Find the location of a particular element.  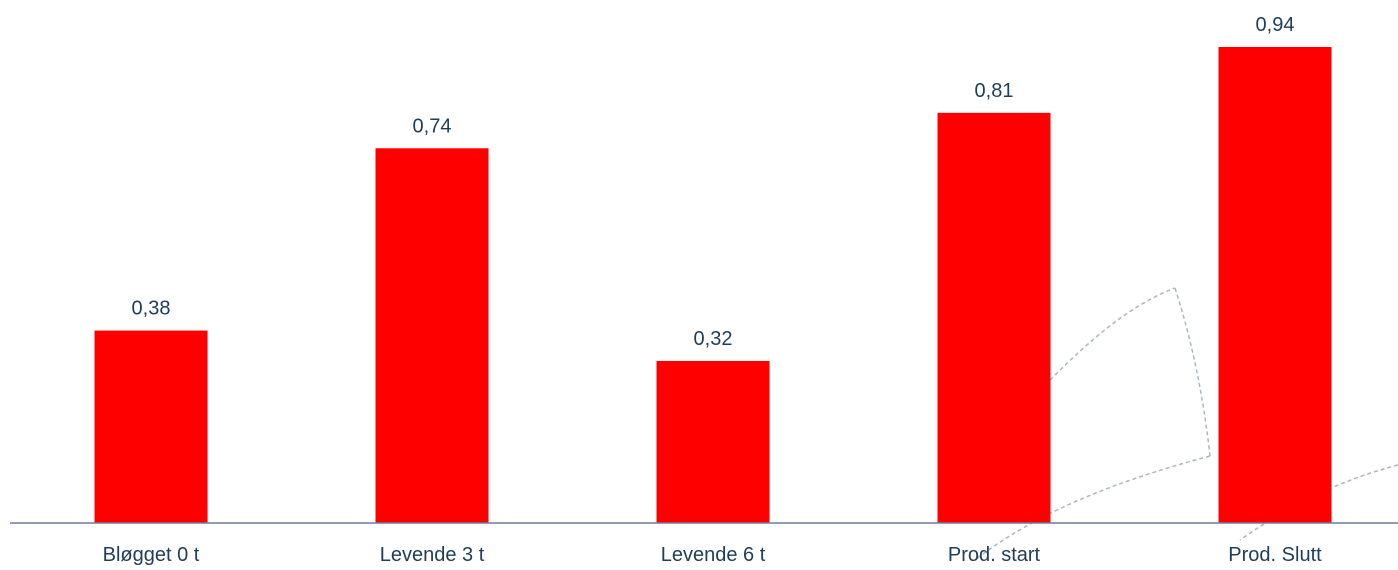

x-tick-label: Levende 3 t is located at coordinates (432, 555).